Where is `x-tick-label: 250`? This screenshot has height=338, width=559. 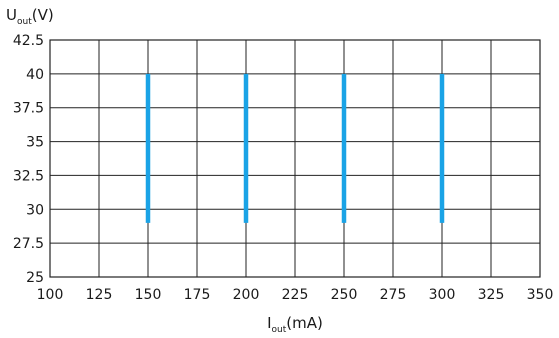 x-tick-label: 250 is located at coordinates (344, 295).